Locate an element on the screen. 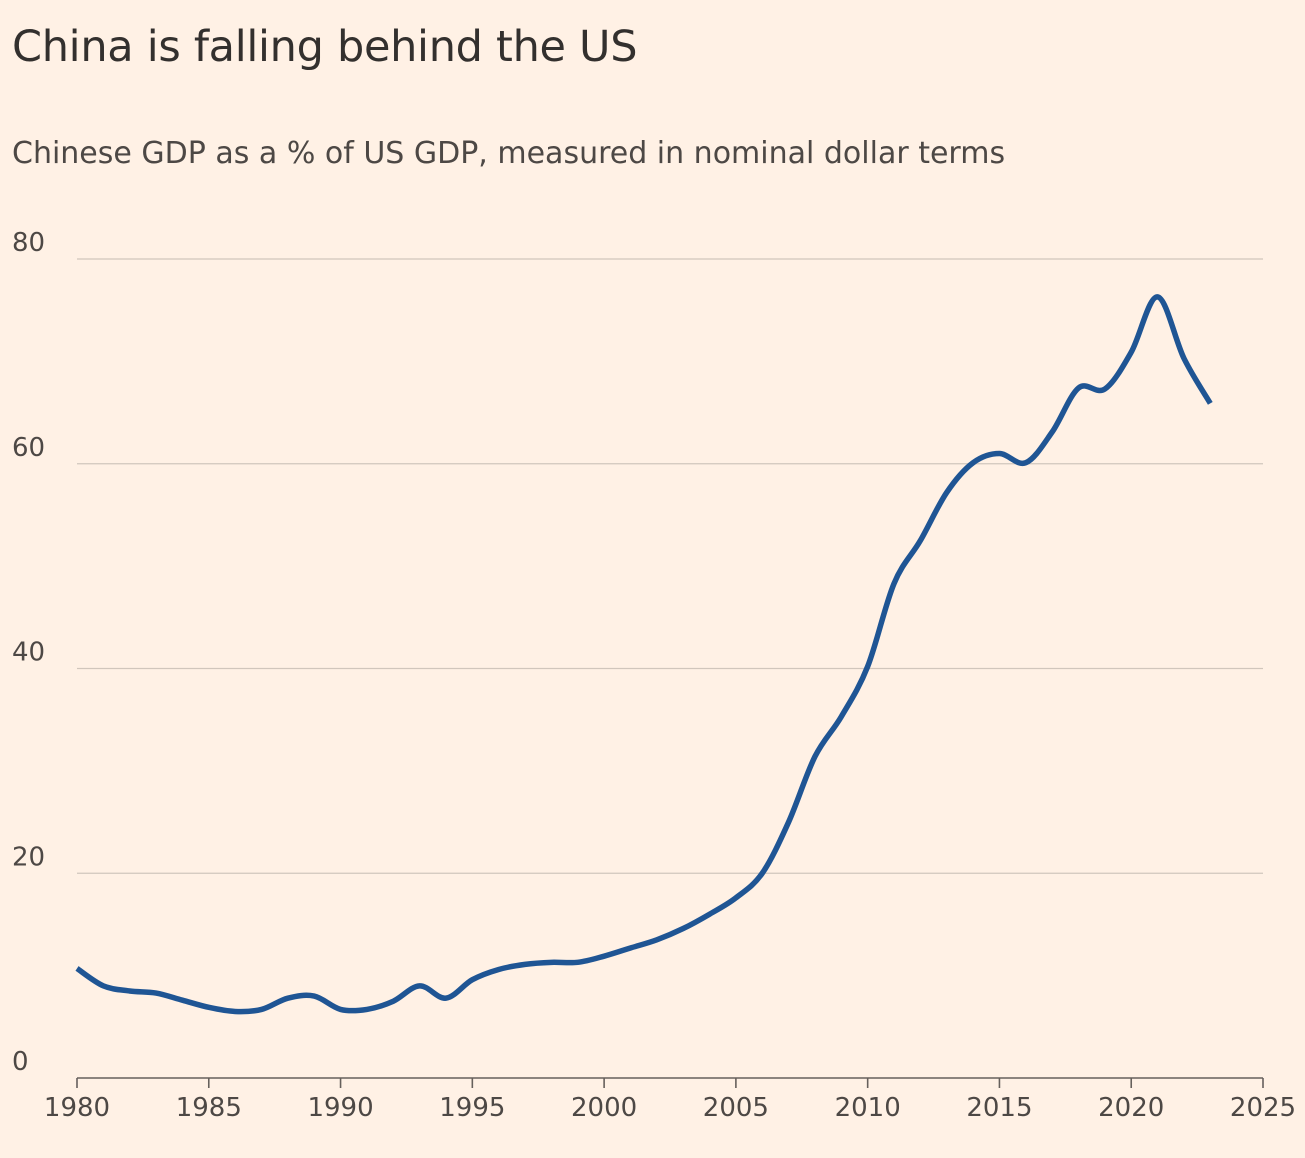 The width and height of the screenshot is (1305, 1158). x-tick-label: 1995 is located at coordinates (472, 1108).